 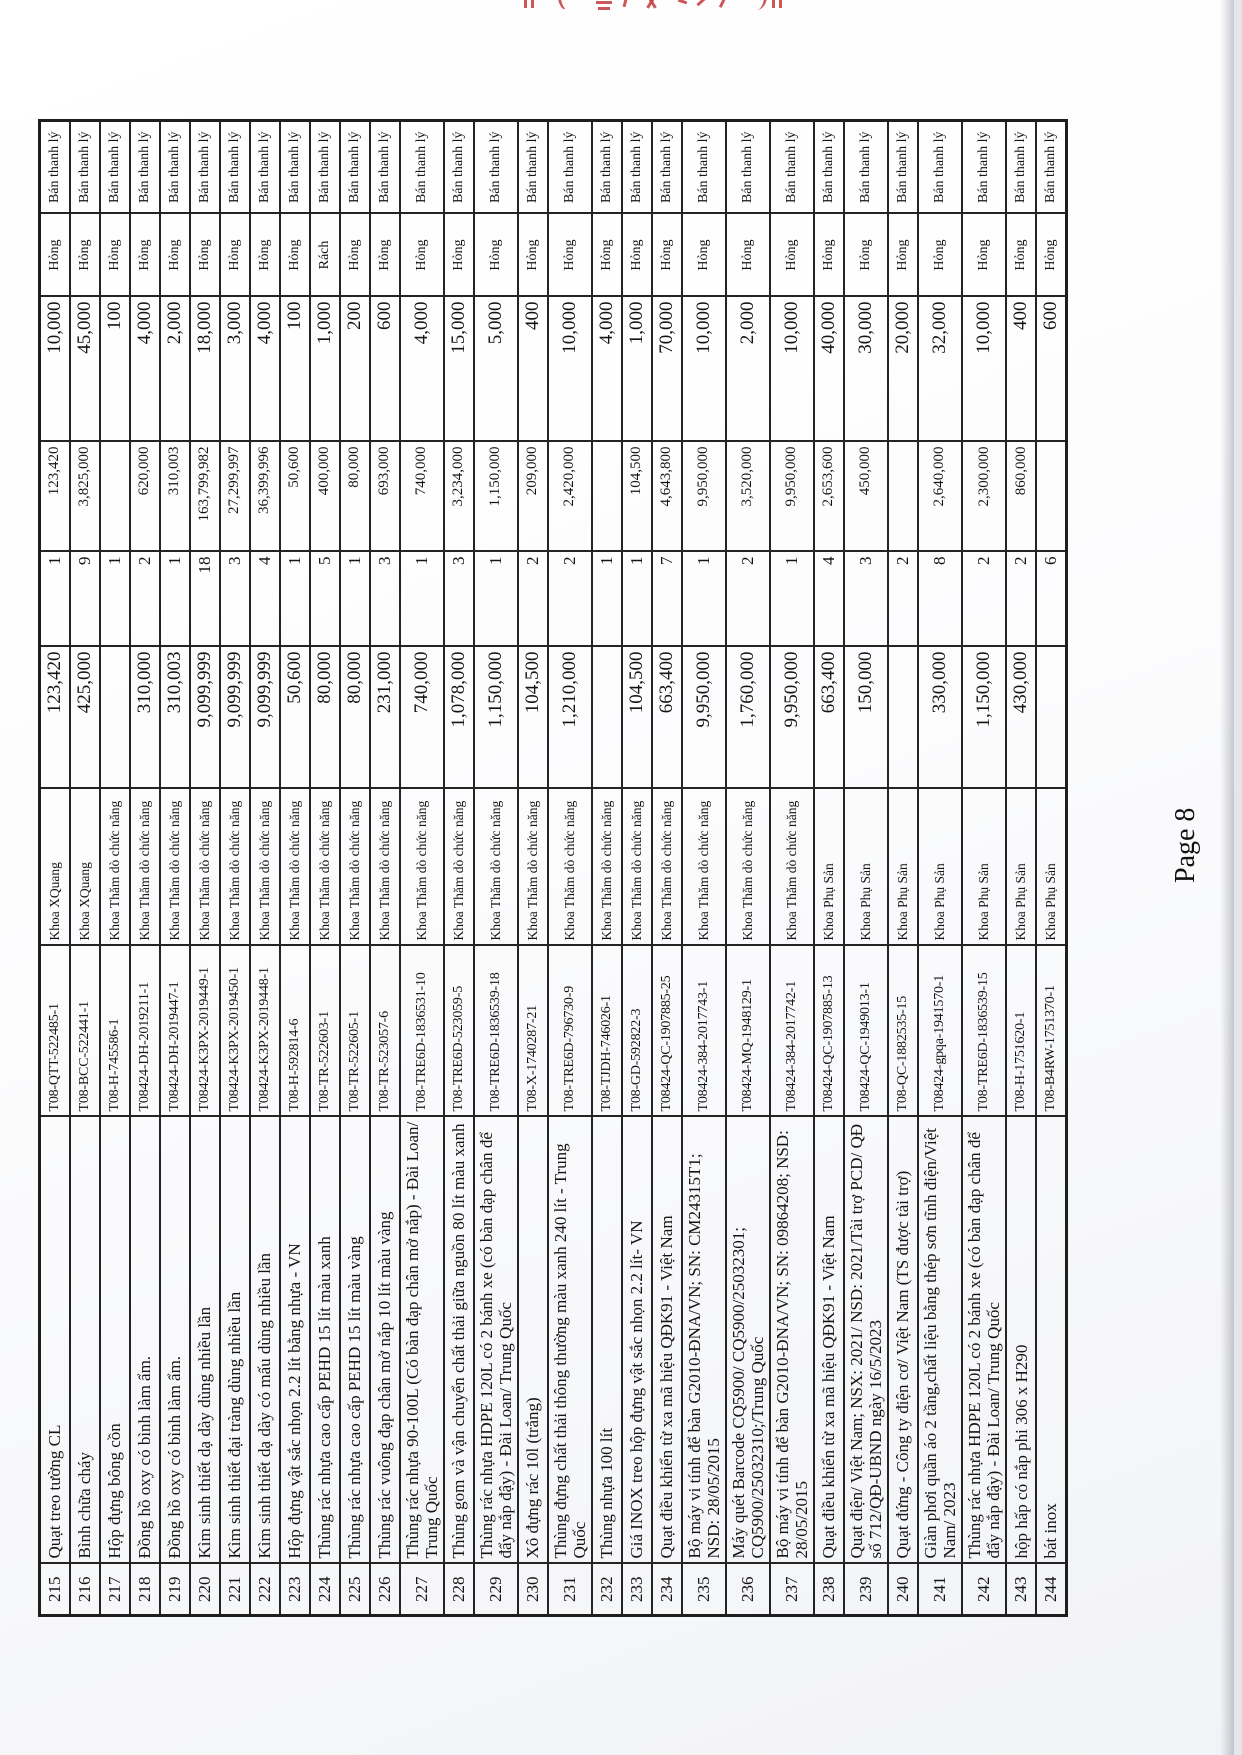 What do you see at coordinates (569, 1589) in the screenshot?
I see `cell-stt: 231` at bounding box center [569, 1589].